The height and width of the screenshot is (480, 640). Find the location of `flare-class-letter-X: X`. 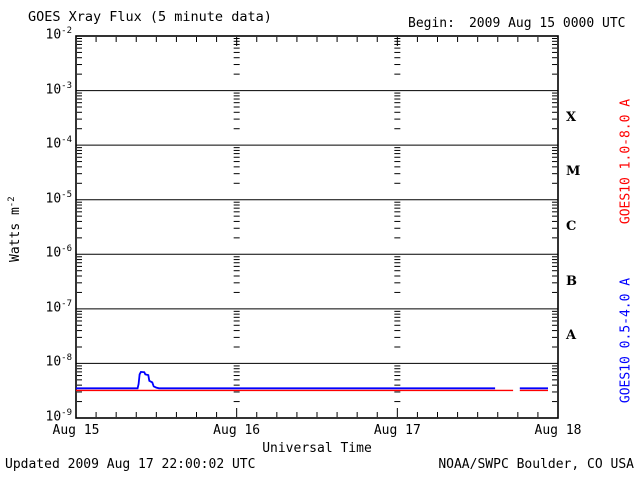

flare-class-letter-X: X is located at coordinates (571, 117).